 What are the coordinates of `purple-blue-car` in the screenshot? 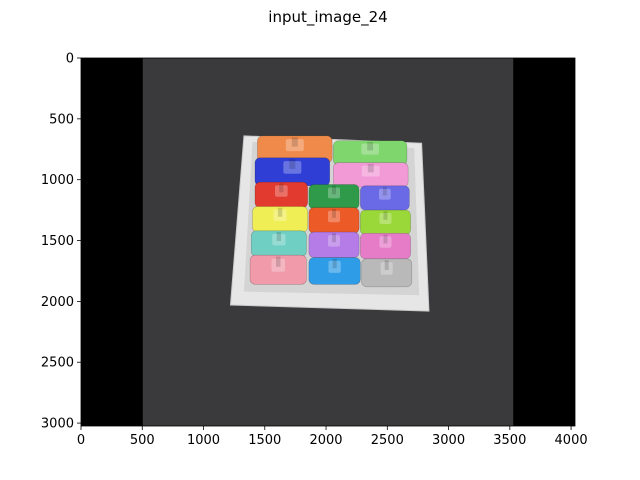 It's located at (385, 198).